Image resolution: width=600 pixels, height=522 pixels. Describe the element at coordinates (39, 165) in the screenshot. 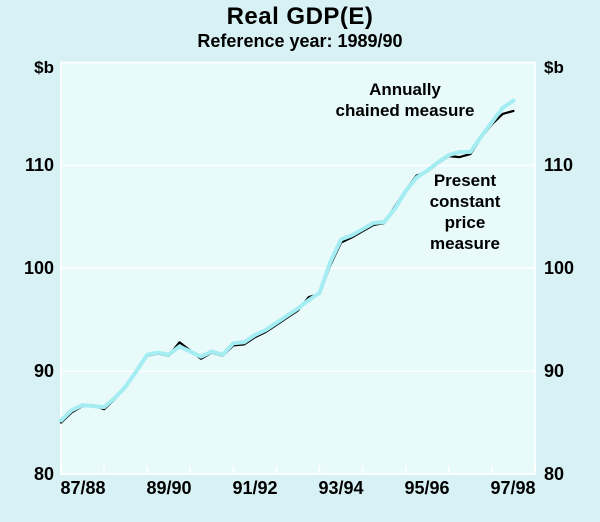

I see `y-tick-label-left-110: 110` at that location.